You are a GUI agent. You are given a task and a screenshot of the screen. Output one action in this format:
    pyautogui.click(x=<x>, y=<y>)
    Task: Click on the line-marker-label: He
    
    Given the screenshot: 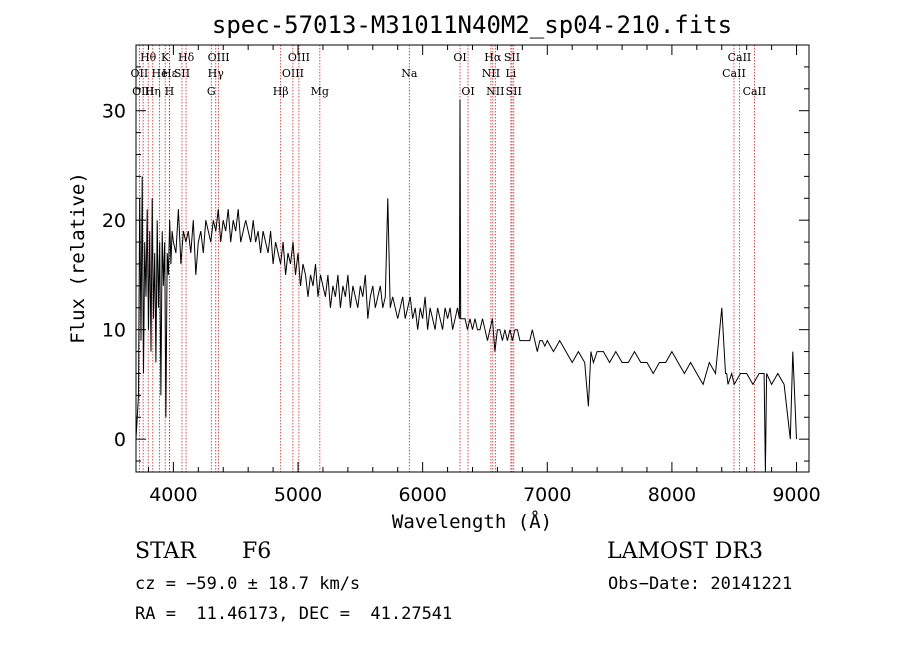 What is the action you would take?
    pyautogui.click(x=160, y=73)
    